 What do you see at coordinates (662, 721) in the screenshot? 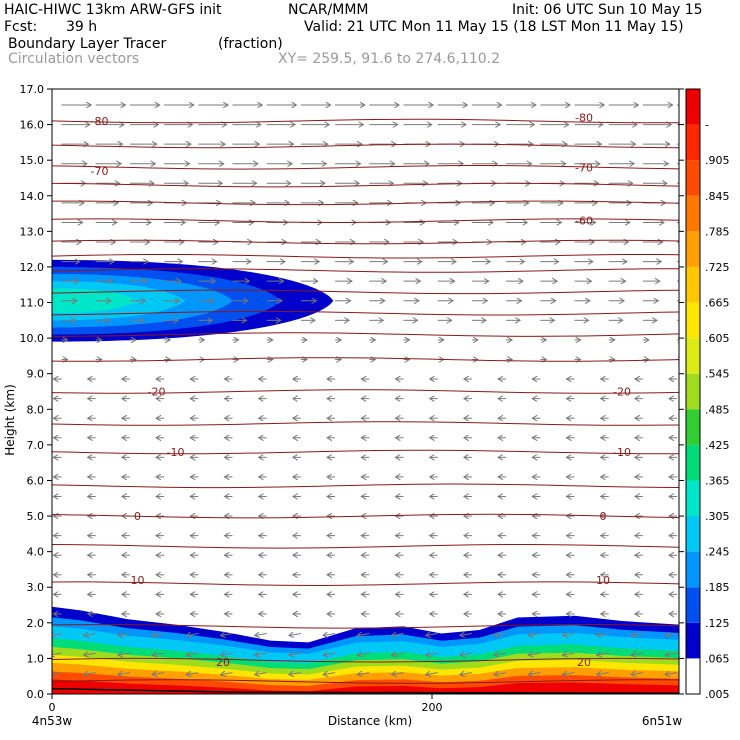
I see `x-right-endpoint: 6n51w` at bounding box center [662, 721].